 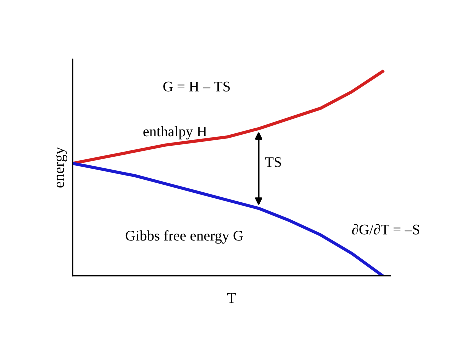 I want to click on annotation: ∂G/∂T = –S, so click(x=386, y=229).